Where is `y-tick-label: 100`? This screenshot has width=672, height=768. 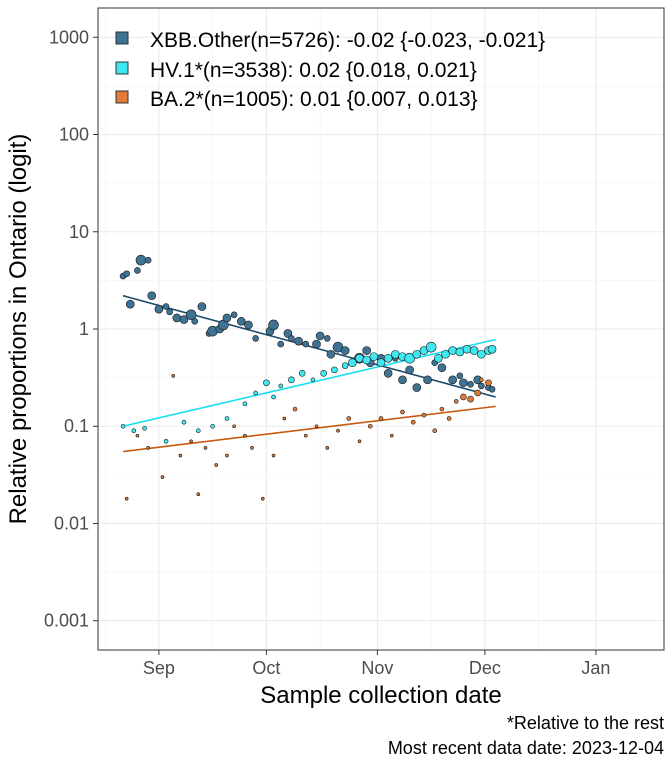 y-tick-label: 100 is located at coordinates (74, 135).